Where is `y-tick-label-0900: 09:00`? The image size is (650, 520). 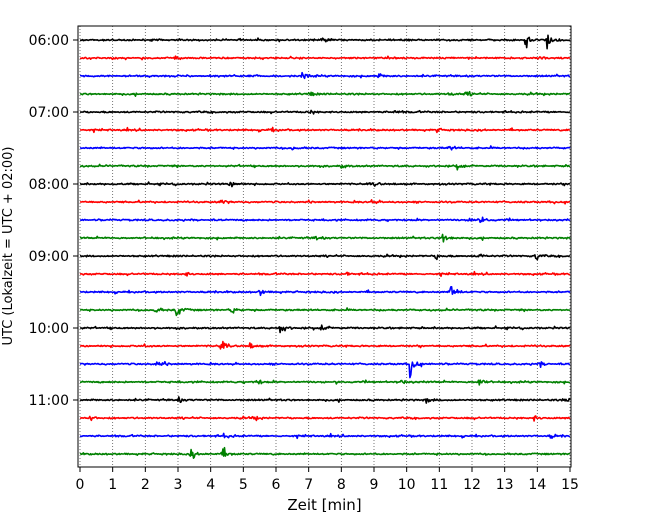
y-tick-label-0900: 09:00 is located at coordinates (49, 257).